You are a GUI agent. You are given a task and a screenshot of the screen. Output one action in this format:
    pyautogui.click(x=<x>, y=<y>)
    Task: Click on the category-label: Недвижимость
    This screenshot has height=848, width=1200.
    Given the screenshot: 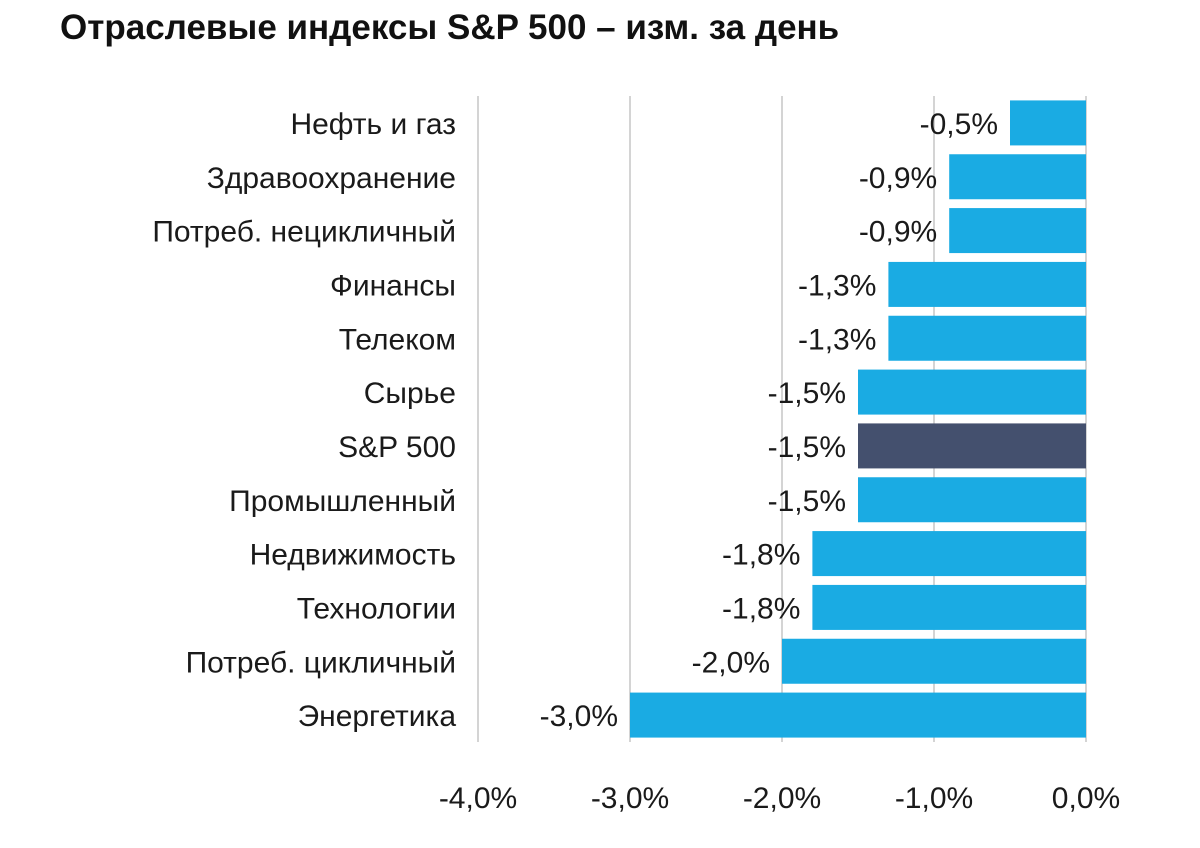 What is the action you would take?
    pyautogui.click(x=353, y=555)
    